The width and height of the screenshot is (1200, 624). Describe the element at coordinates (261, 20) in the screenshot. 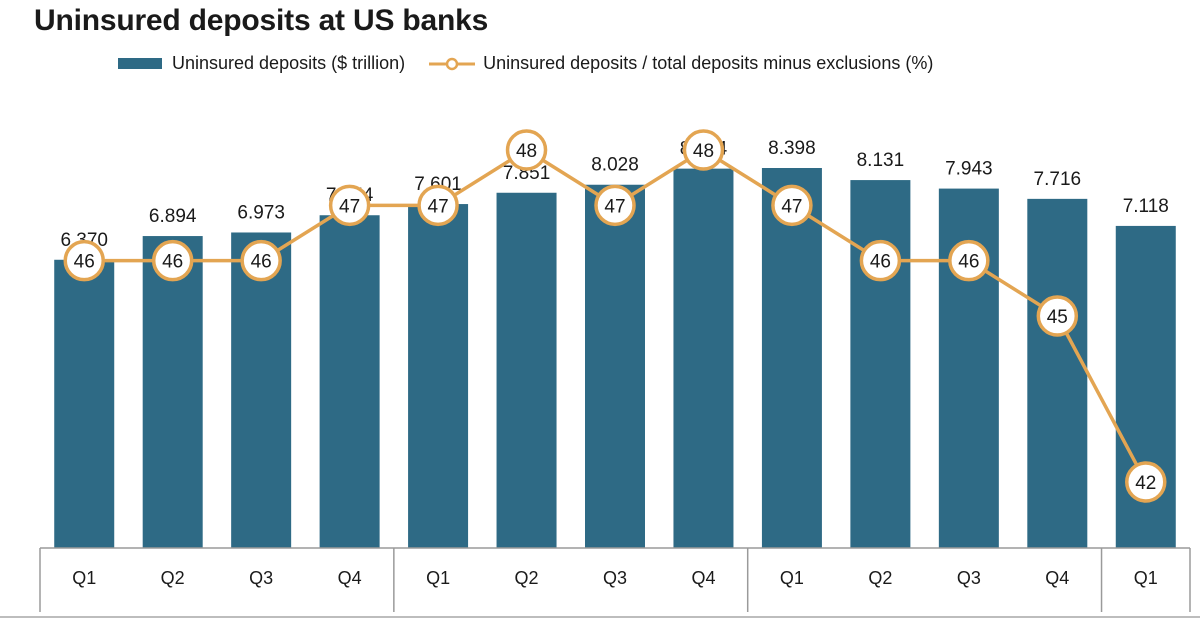

I see `chart-title: Uninsured deposits at US banks` at that location.